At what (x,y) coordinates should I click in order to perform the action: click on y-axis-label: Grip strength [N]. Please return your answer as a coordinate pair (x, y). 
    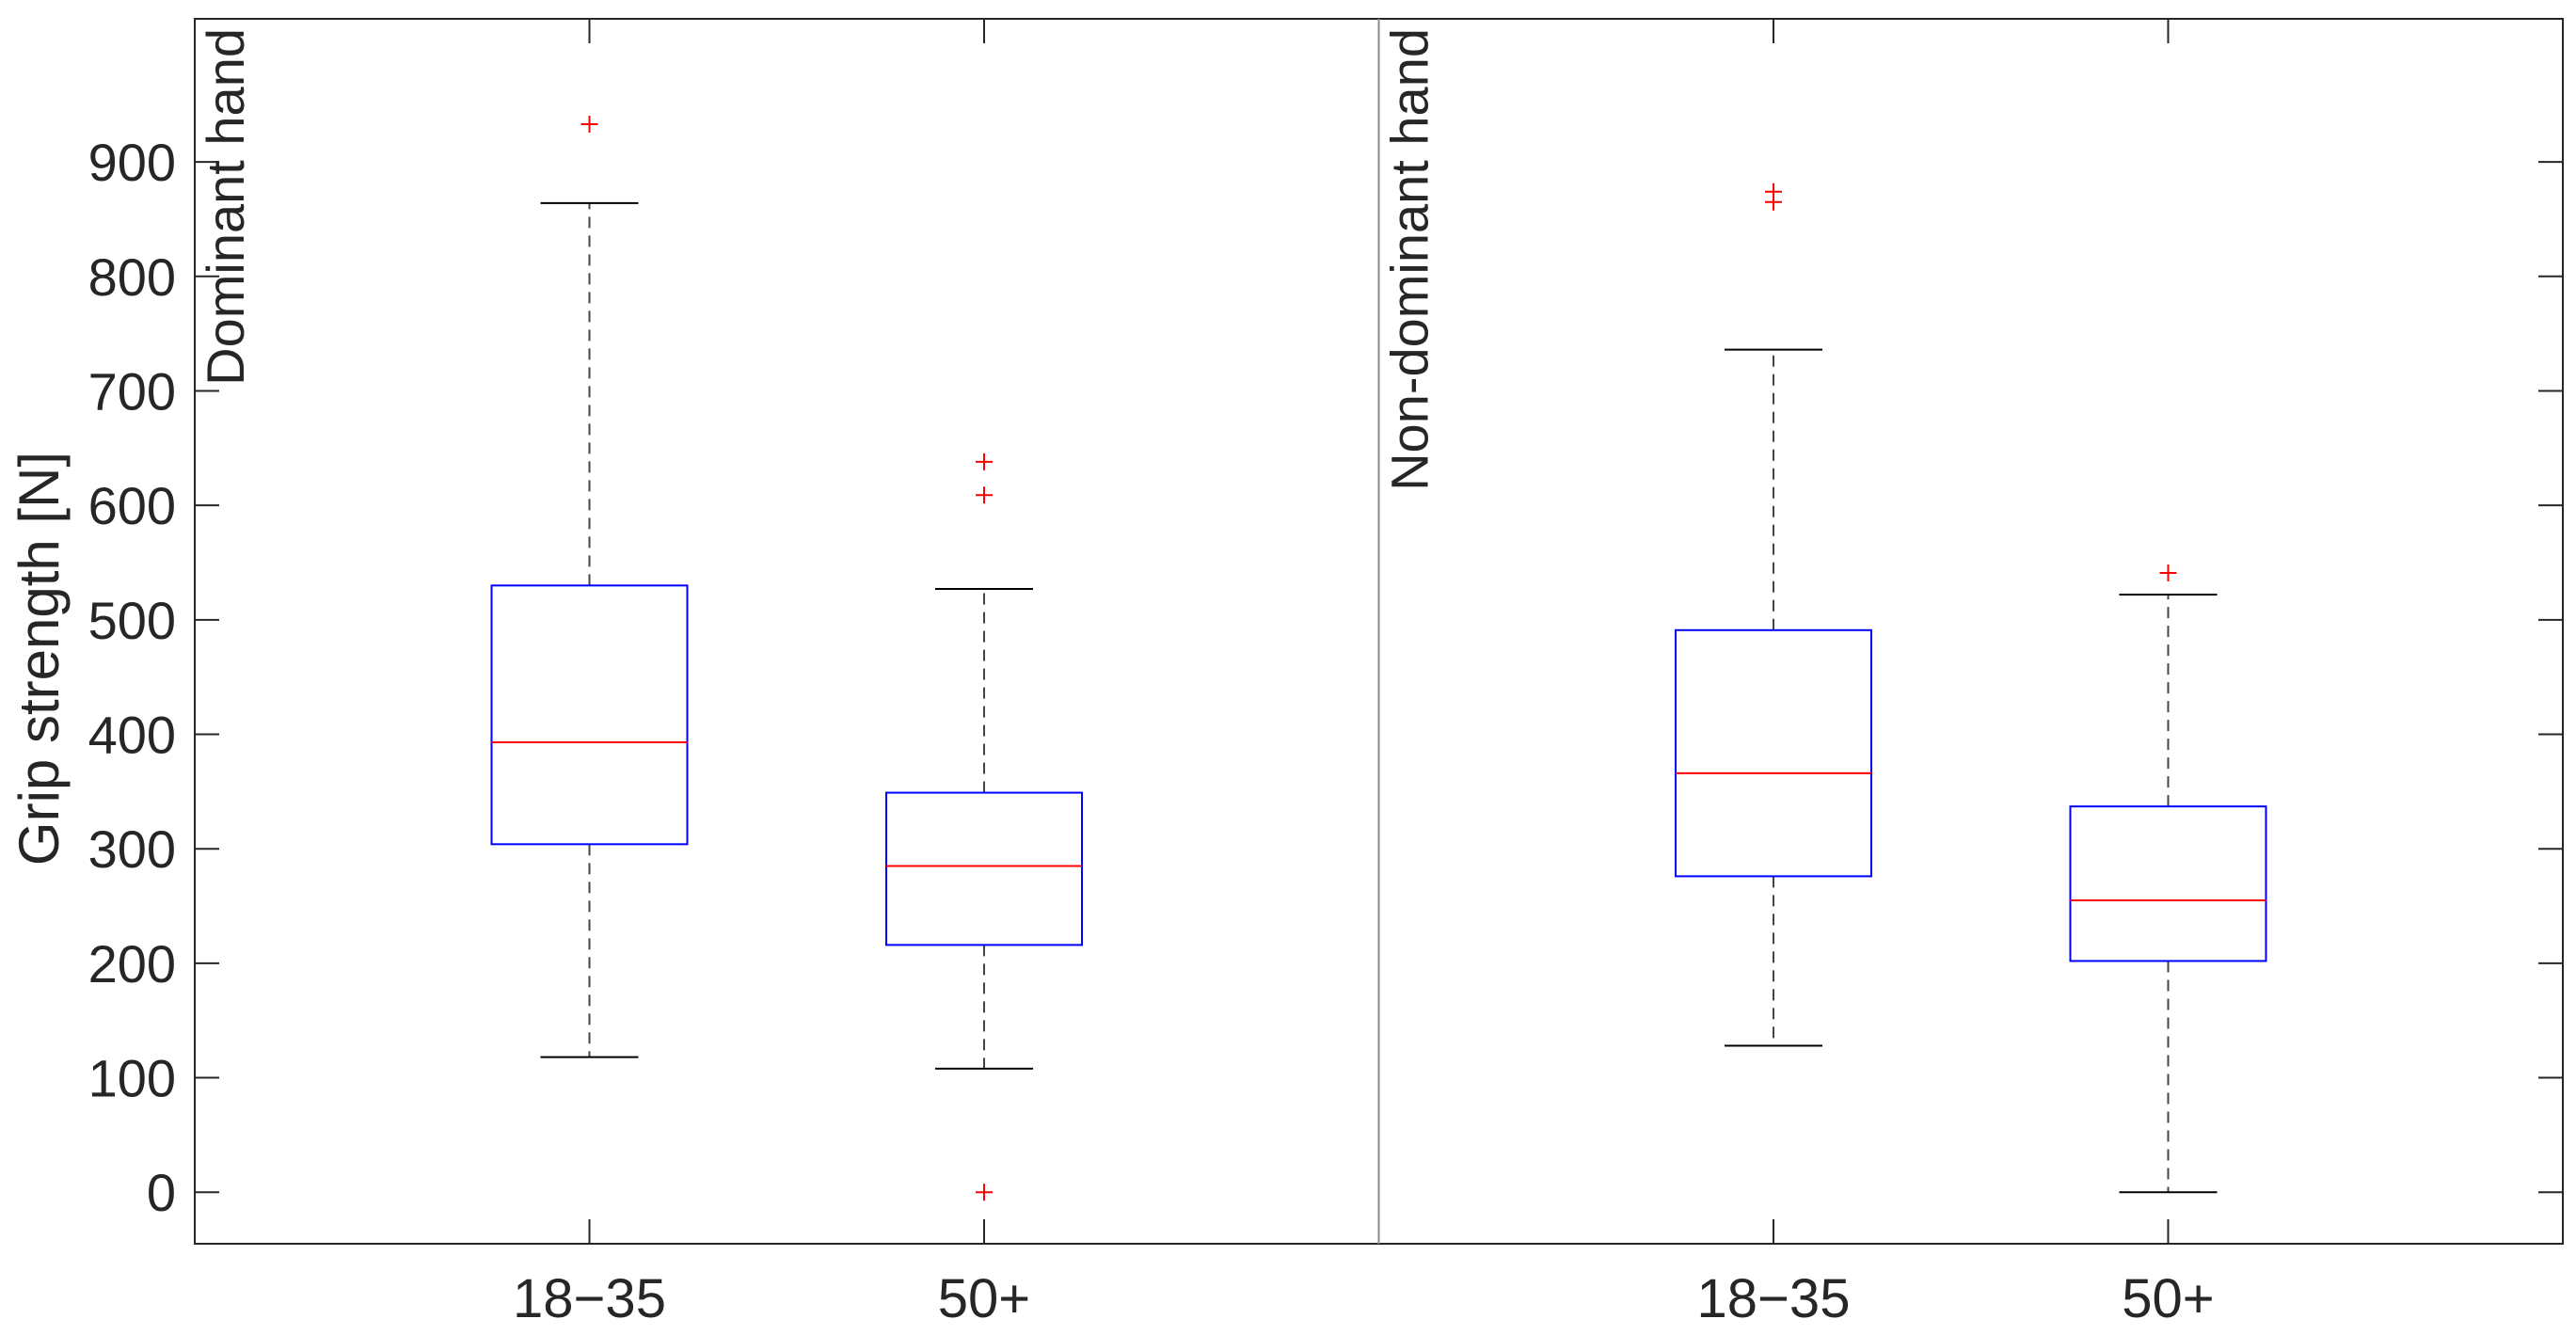
    Looking at the image, I should click on (39, 659).